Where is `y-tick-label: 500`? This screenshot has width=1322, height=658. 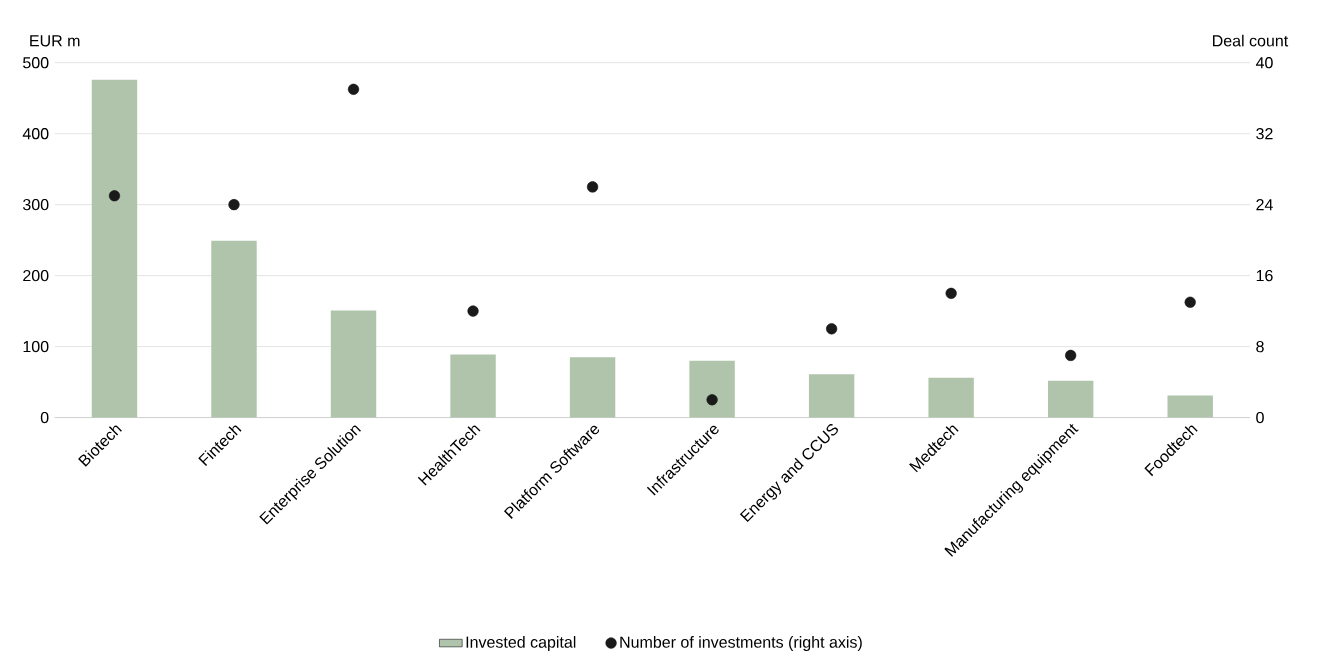
y-tick-label: 500 is located at coordinates (36, 63).